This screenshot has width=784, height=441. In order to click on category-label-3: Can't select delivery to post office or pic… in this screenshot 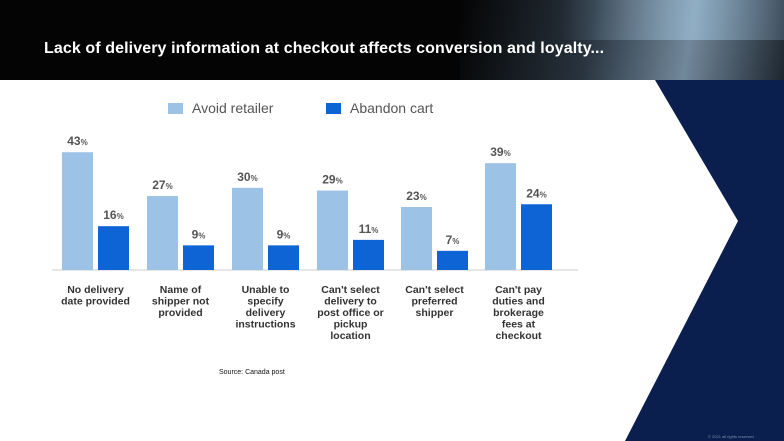, I will do `click(350, 313)`.